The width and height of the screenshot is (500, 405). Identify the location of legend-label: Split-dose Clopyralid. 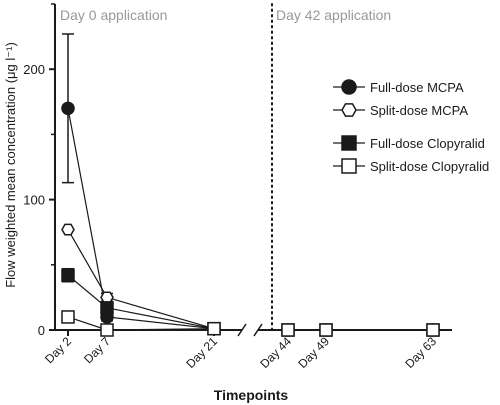
(429, 166).